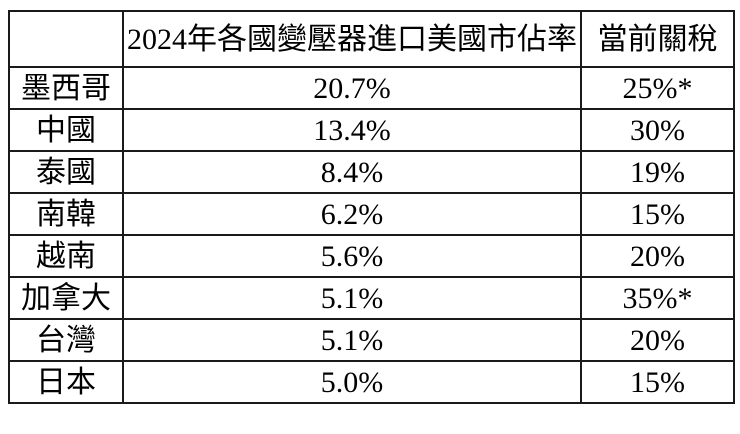 The height and width of the screenshot is (434, 740). I want to click on table-row: 中國 13.4% 30%, so click(371, 130).